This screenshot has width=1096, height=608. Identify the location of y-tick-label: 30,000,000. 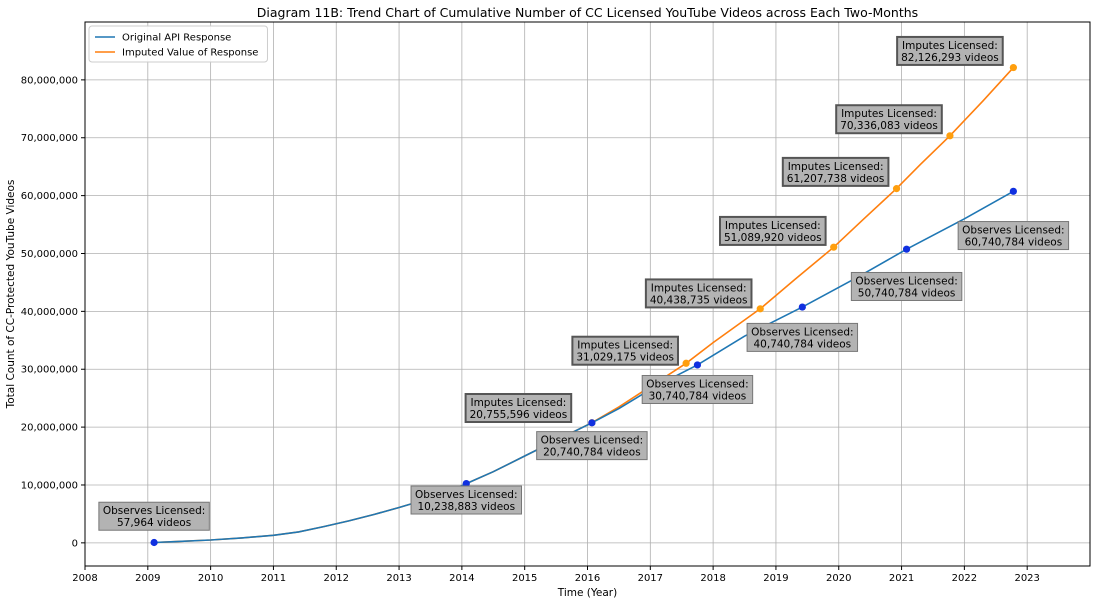
(49, 370).